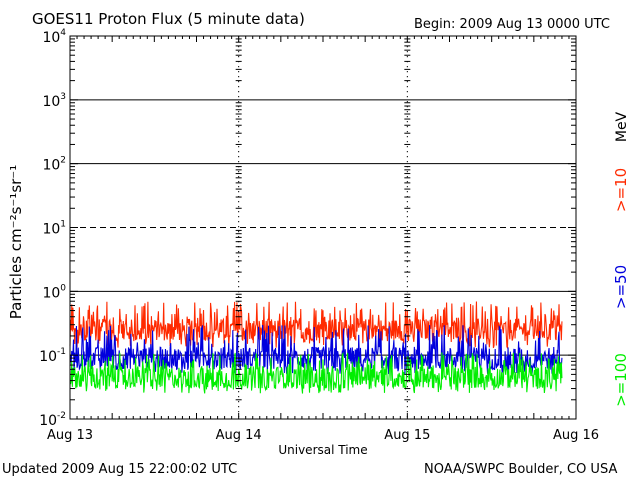  I want to click on x-tick-label: Aug 16, so click(576, 435).